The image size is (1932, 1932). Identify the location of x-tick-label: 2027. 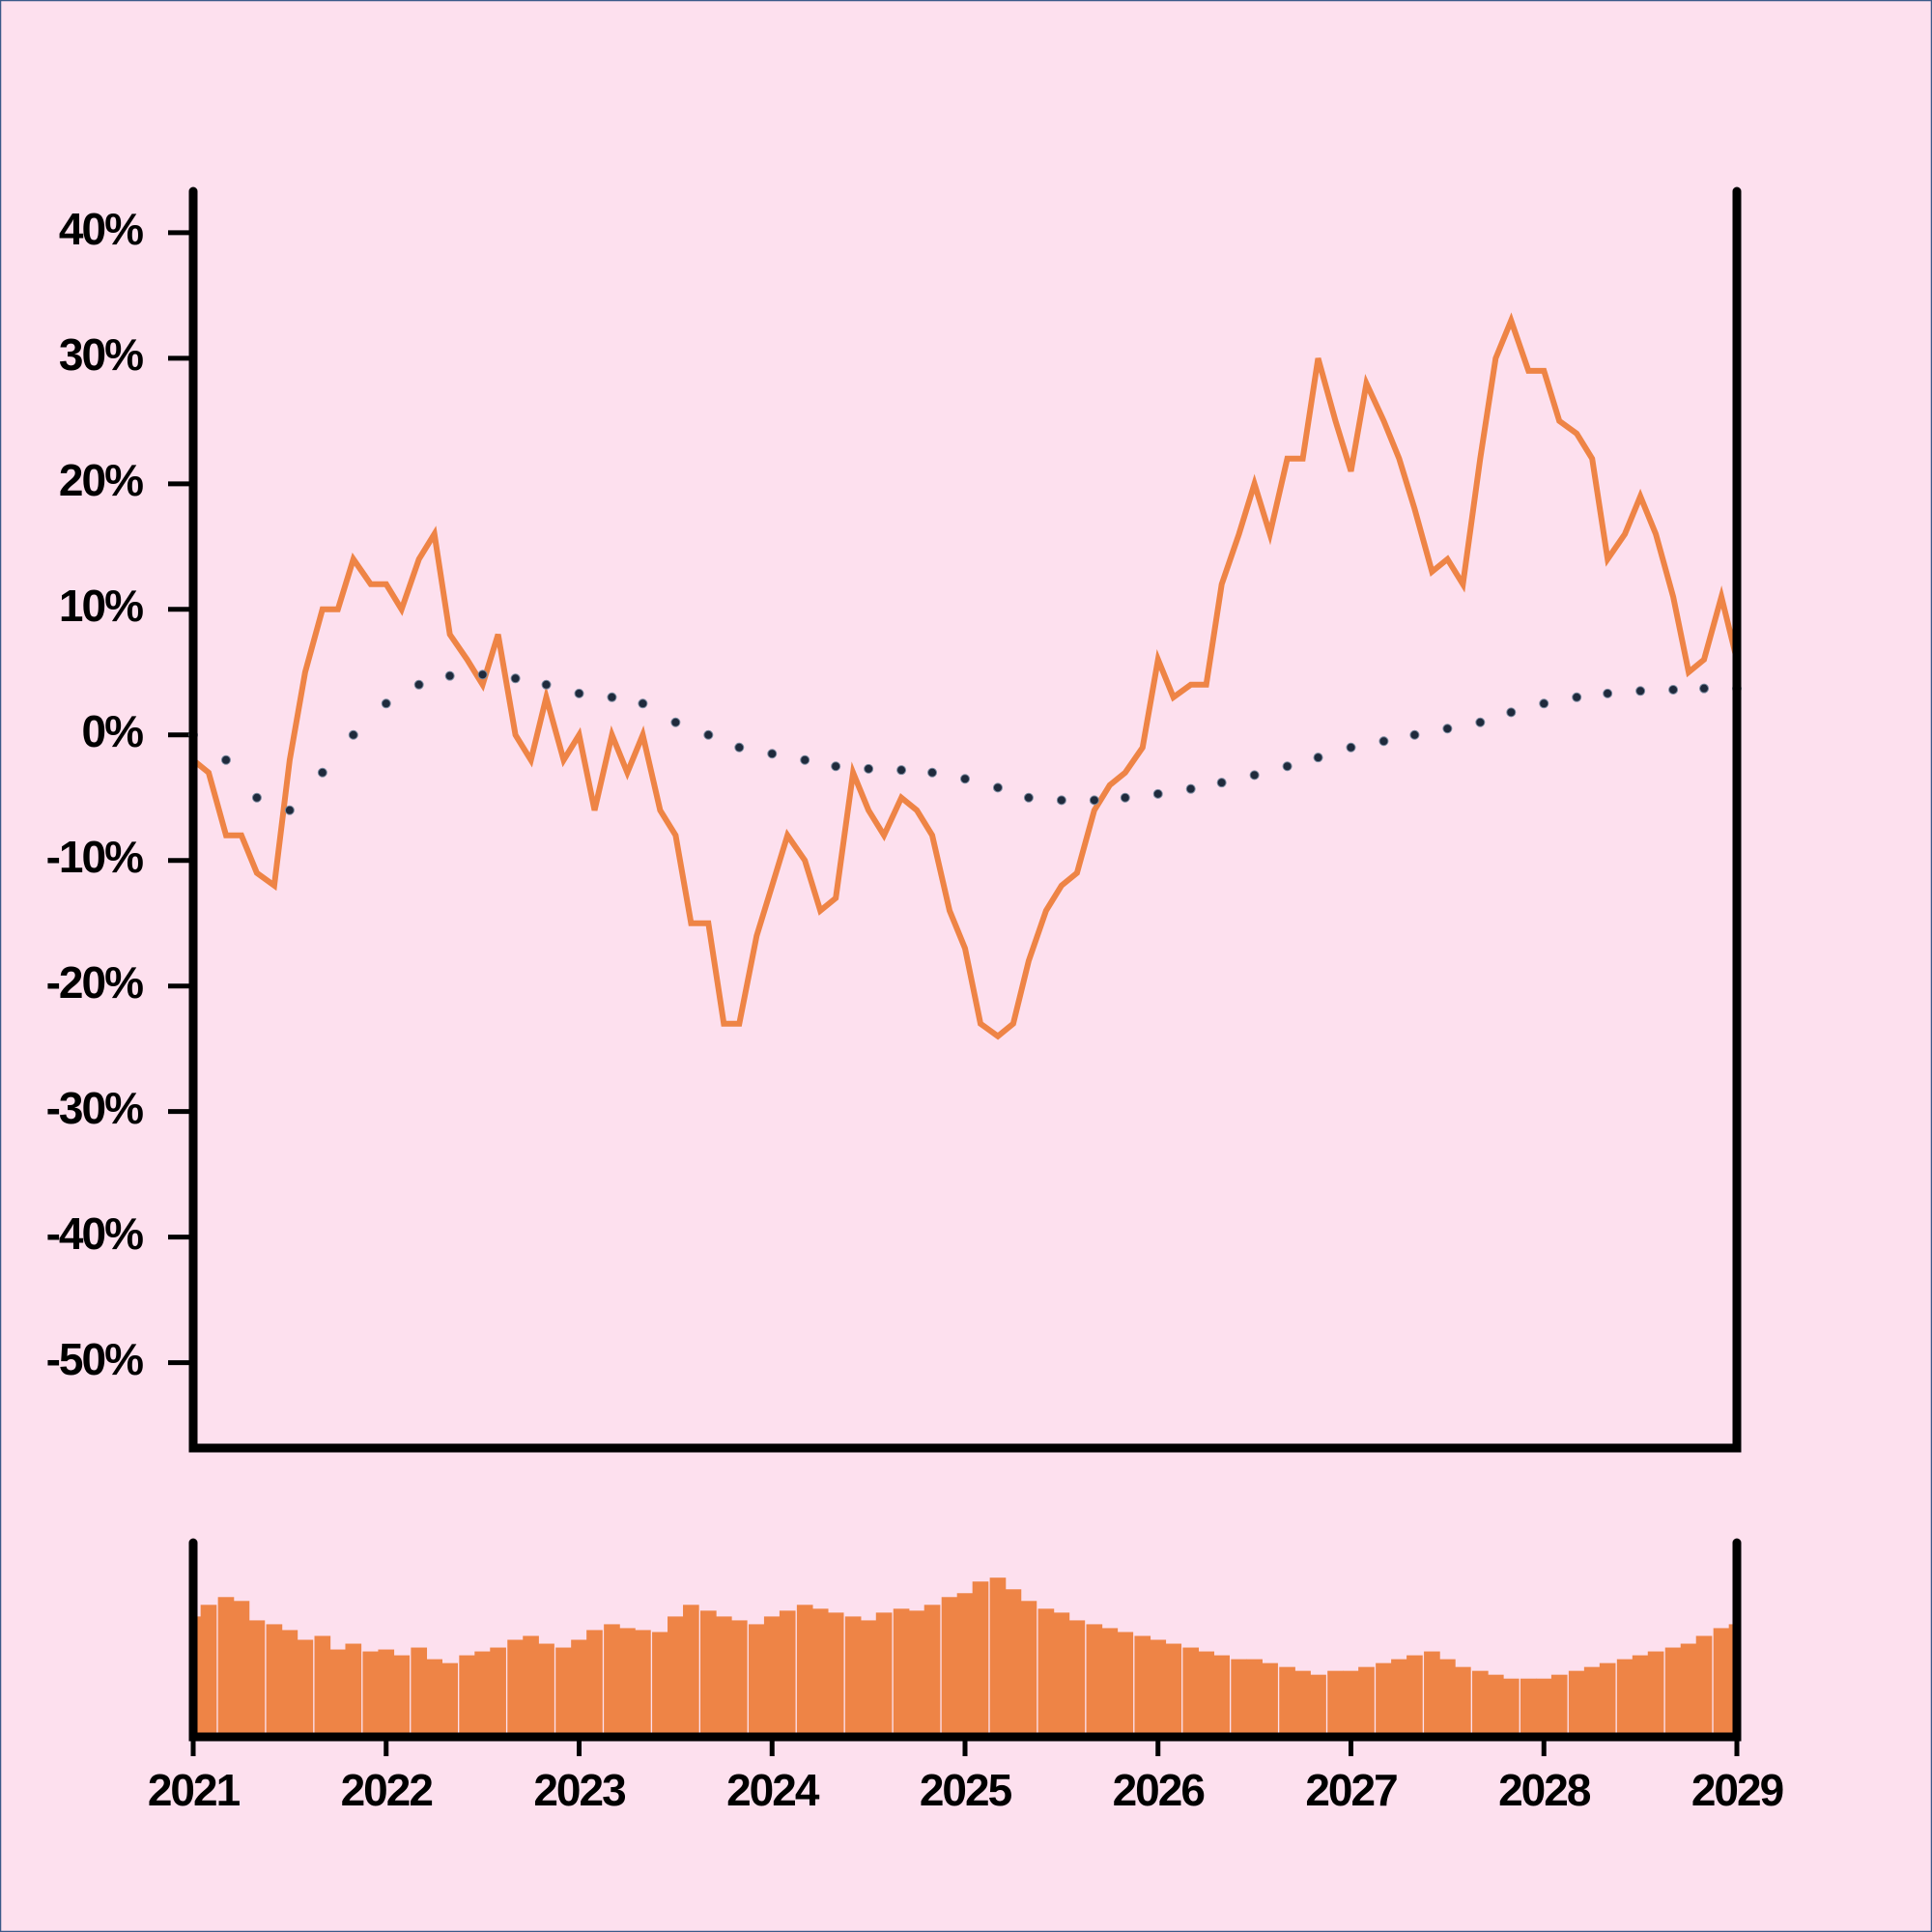
(1351, 1790).